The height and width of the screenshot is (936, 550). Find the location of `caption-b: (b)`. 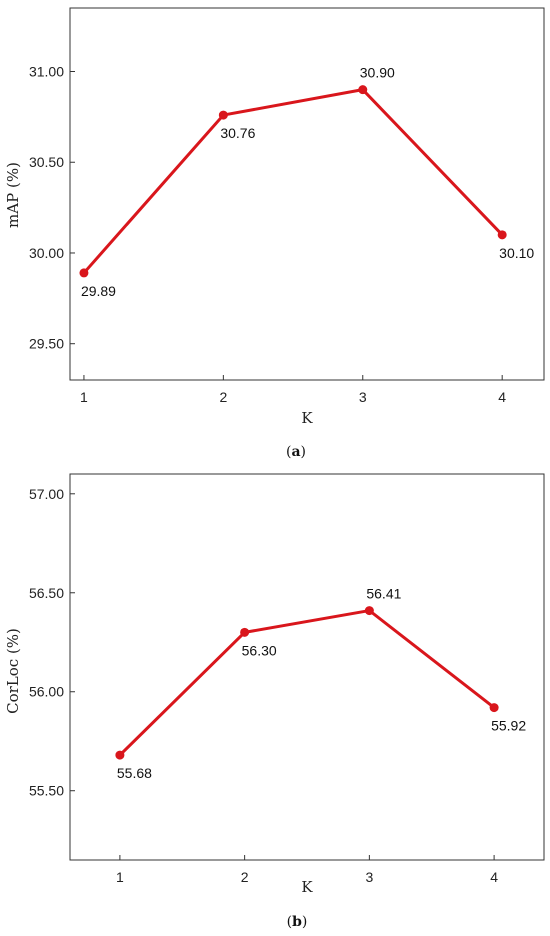

caption-b: (b) is located at coordinates (297, 922).